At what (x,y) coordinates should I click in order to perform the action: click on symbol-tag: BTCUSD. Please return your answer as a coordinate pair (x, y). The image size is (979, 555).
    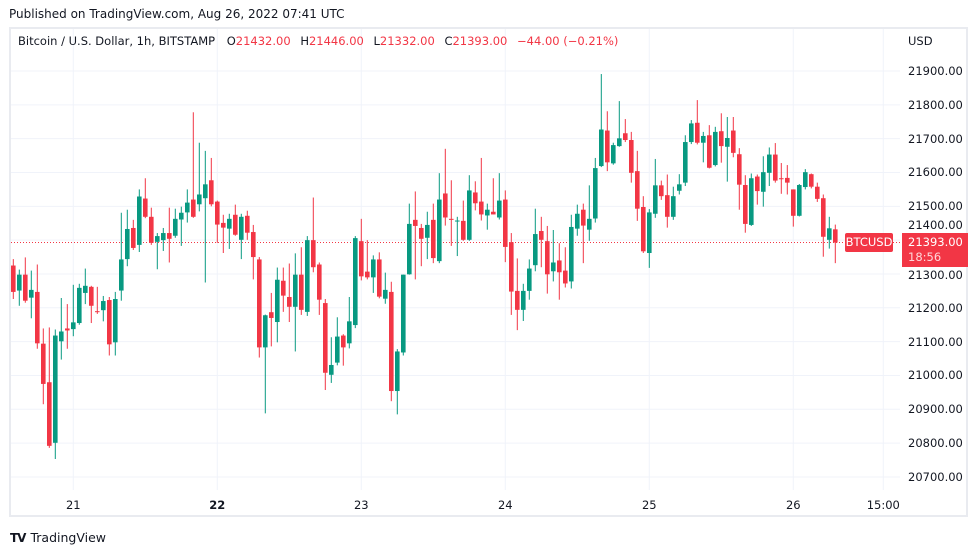
    Looking at the image, I should click on (869, 242).